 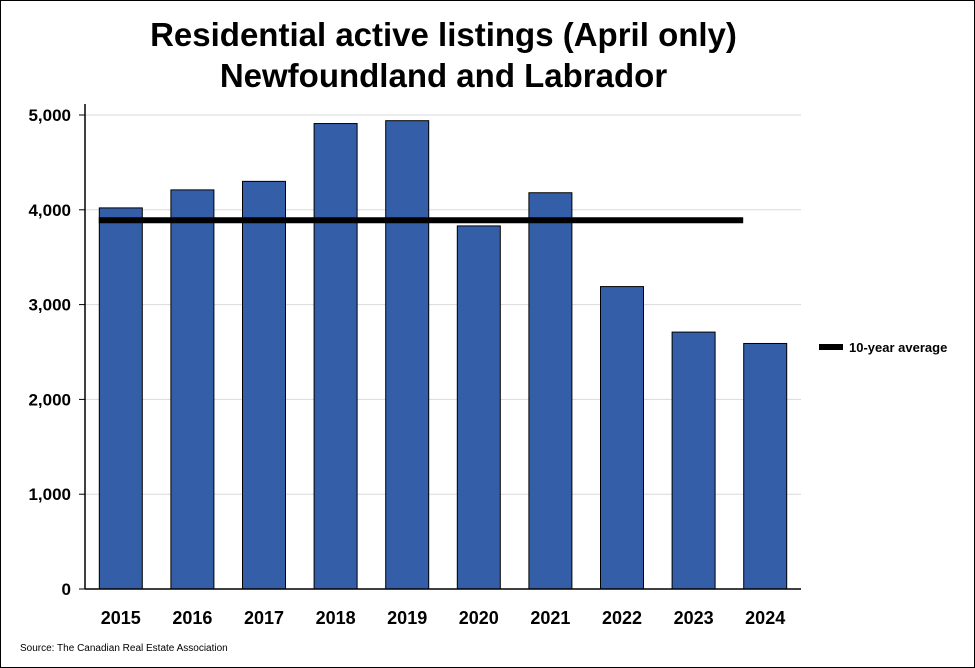 I want to click on x-tick-label: 2017, so click(x=264, y=618).